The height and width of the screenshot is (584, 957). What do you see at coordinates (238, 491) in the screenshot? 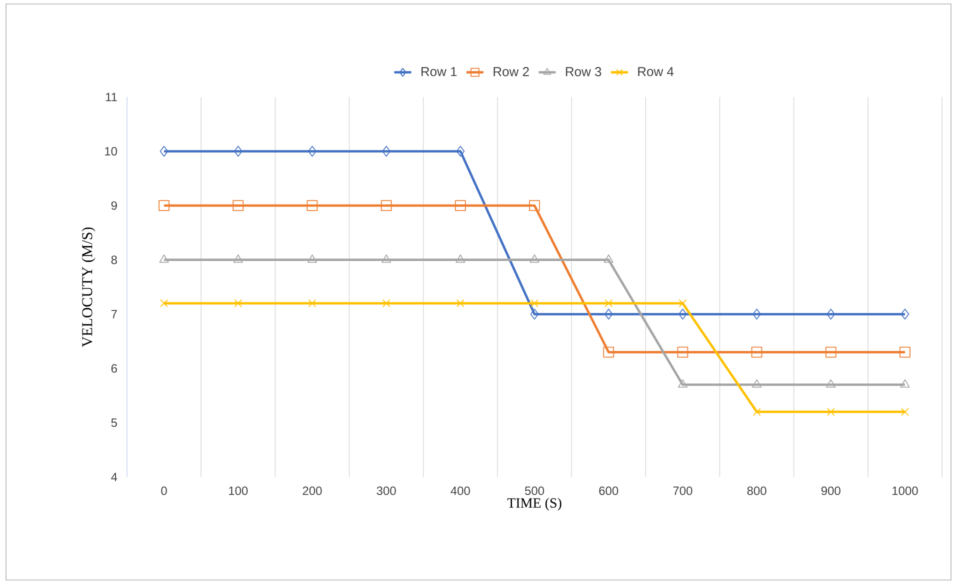
I see `x-tick-label: 100` at bounding box center [238, 491].